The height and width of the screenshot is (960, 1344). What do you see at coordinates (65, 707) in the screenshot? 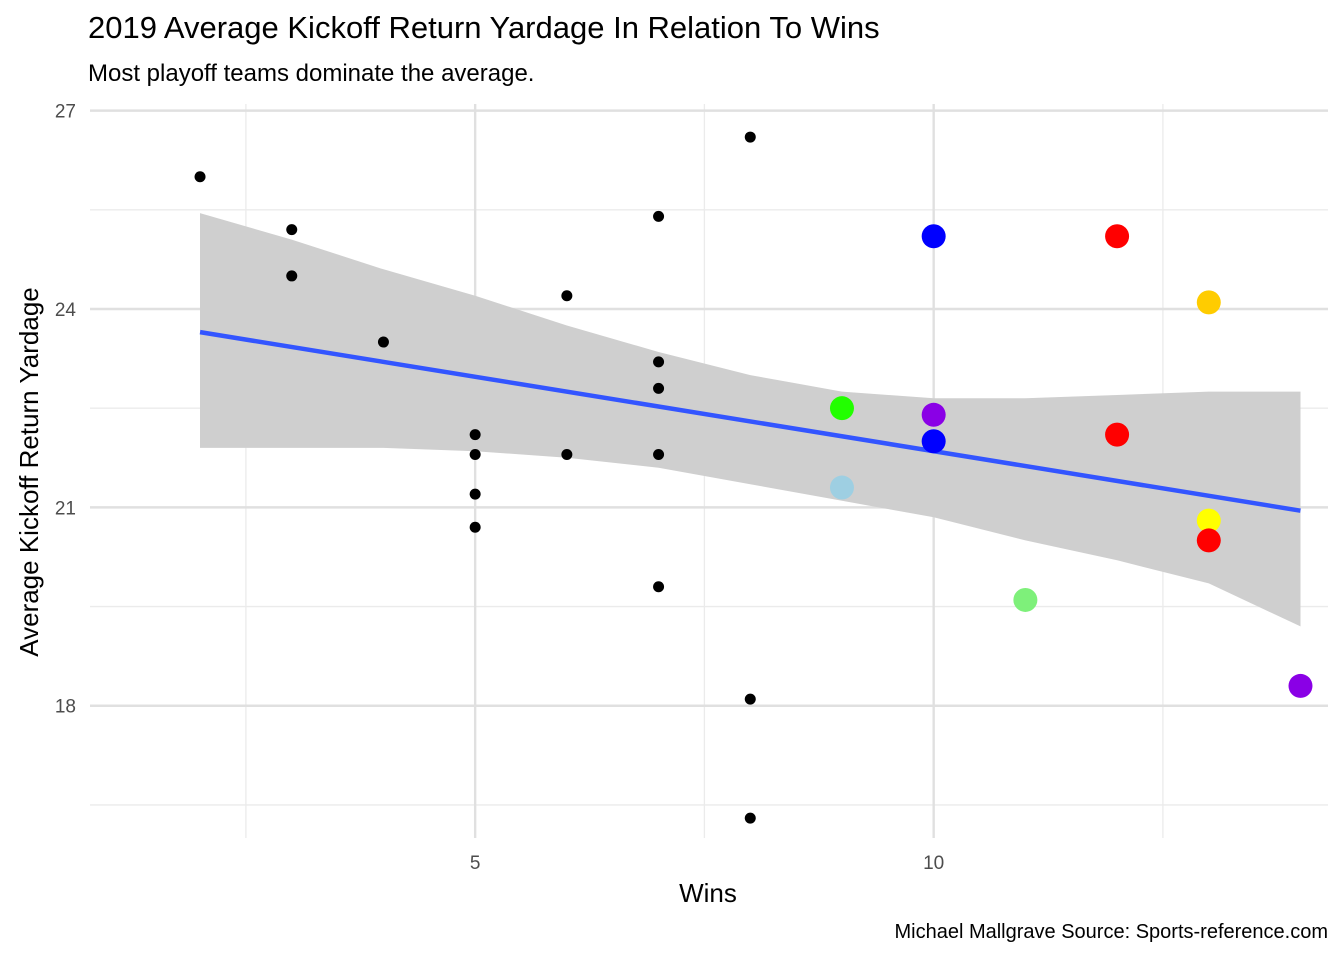
I see `y-tick-label: 18` at bounding box center [65, 707].